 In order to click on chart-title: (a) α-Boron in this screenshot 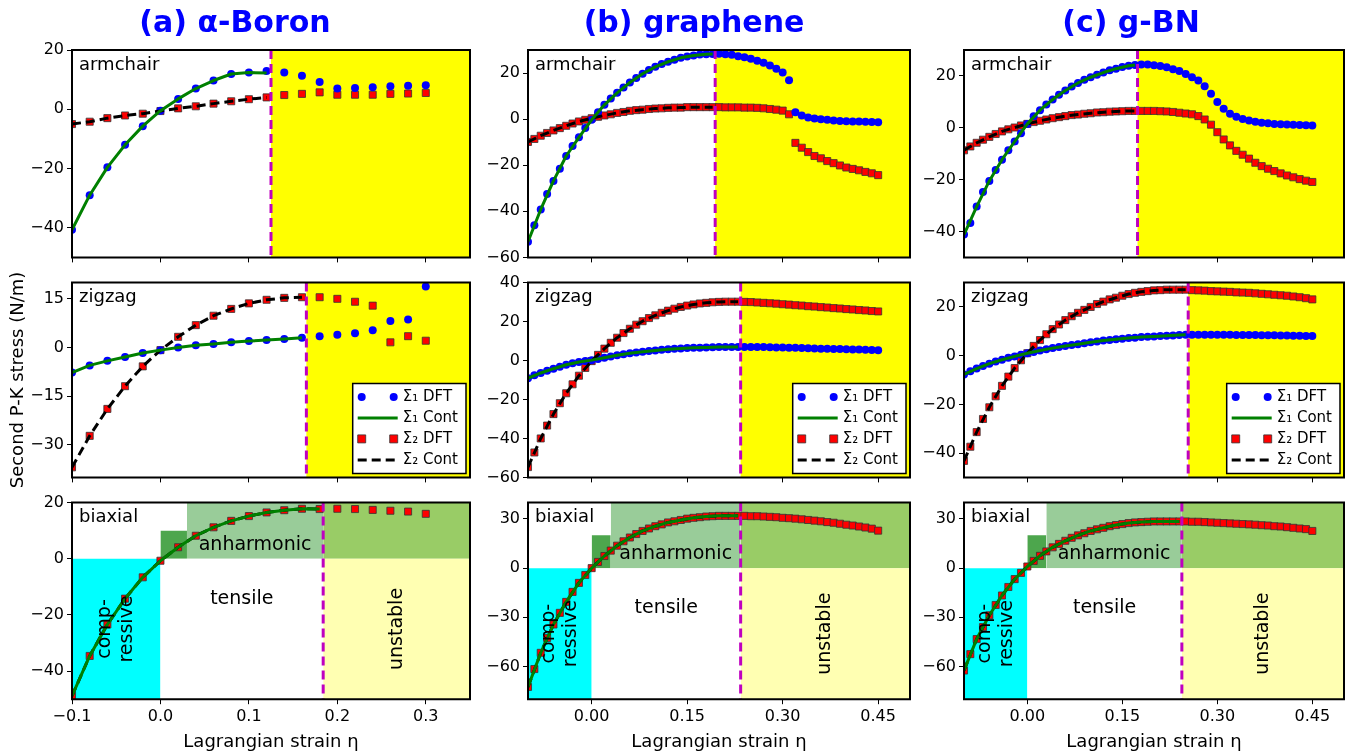, I will do `click(235, 21)`.